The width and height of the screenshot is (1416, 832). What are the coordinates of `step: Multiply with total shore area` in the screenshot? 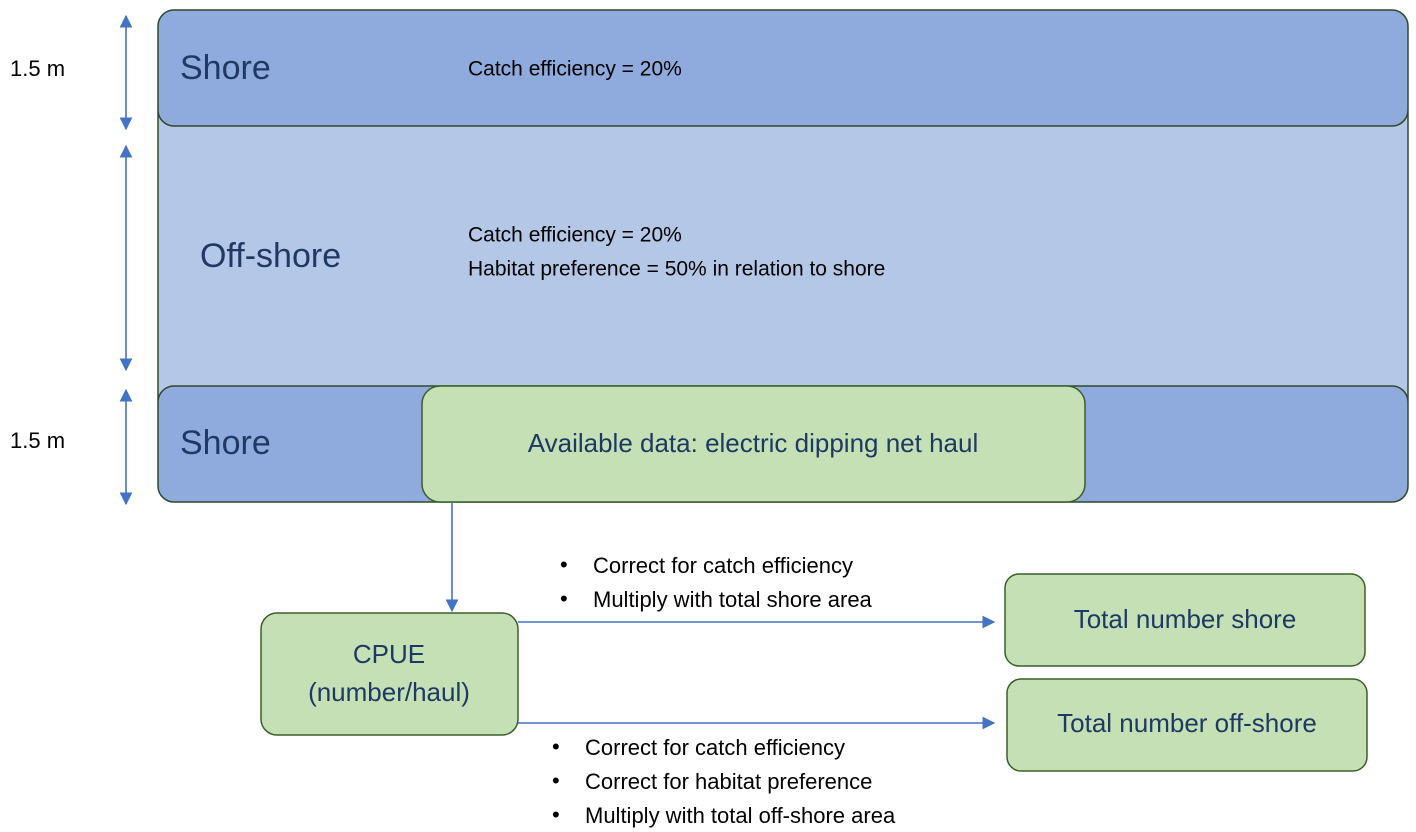 It's located at (733, 599).